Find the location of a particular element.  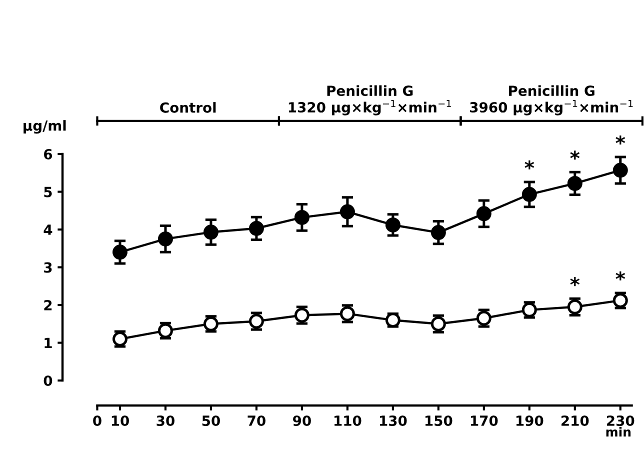

x-tick-label: 190 is located at coordinates (530, 420).